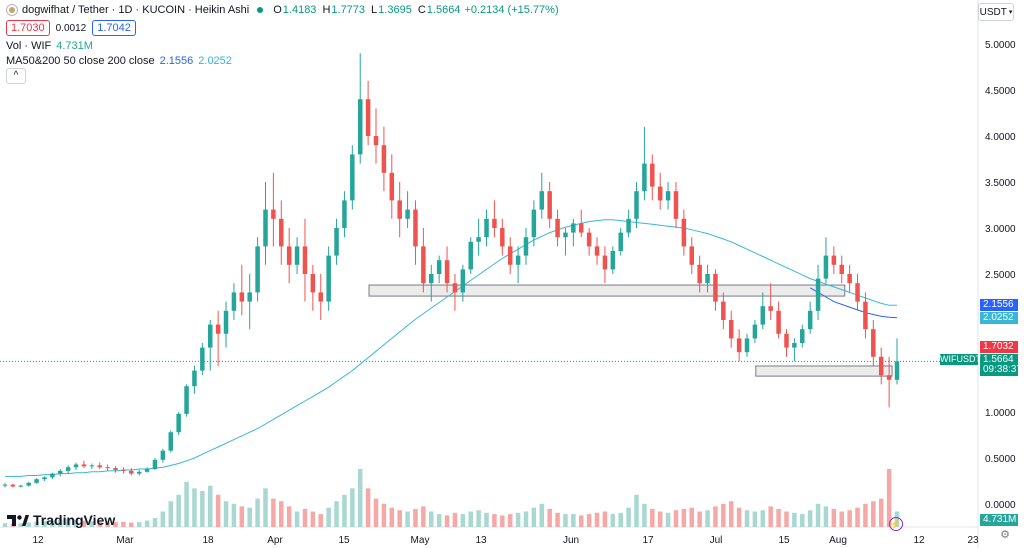 This screenshot has height=548, width=1024. Describe the element at coordinates (49, 46) in the screenshot. I see `volume-legend: Vol · WIF 4.731M` at that location.